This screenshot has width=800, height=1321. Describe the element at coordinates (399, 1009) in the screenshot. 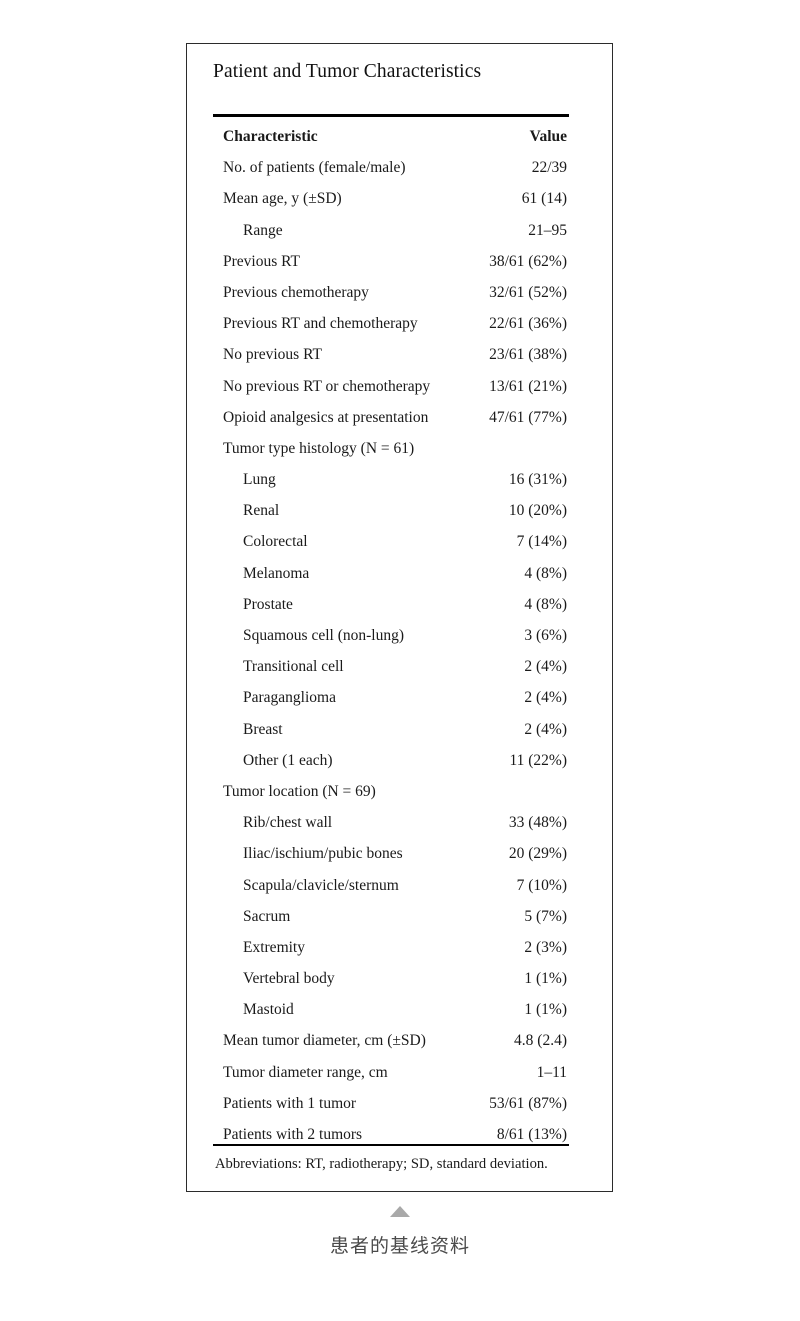

I see `table-row: Mastoid 1 (1%)` at that location.